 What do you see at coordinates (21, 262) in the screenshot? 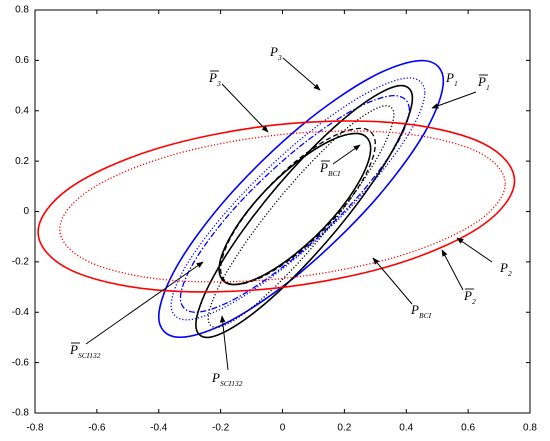
I see `y-tick-label: -0.2` at bounding box center [21, 262].